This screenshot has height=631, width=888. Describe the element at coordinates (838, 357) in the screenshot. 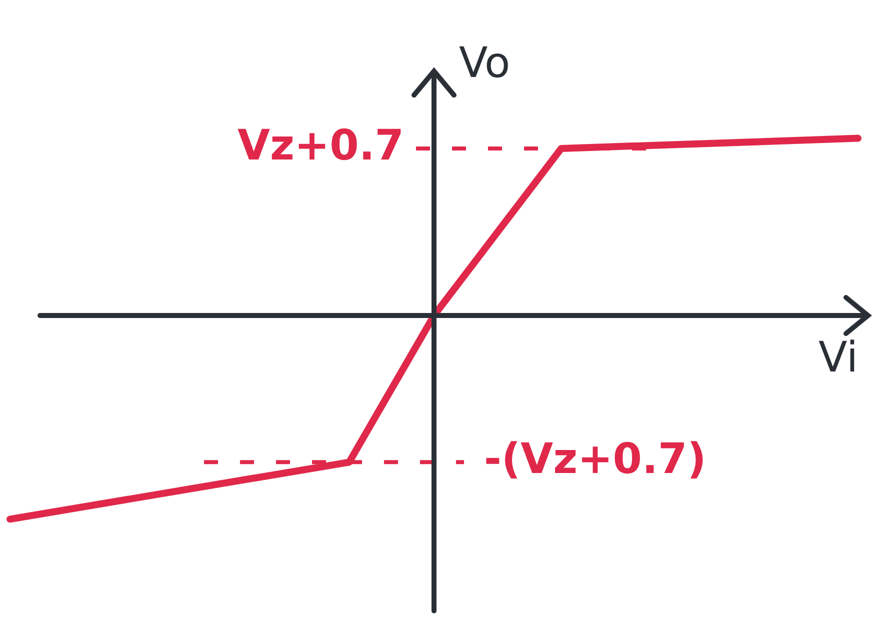

I see `x-axis-title: Vi` at that location.